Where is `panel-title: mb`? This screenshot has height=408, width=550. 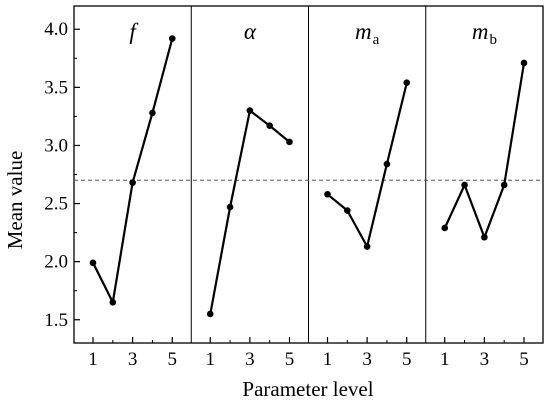
panel-title: mb is located at coordinates (484, 33).